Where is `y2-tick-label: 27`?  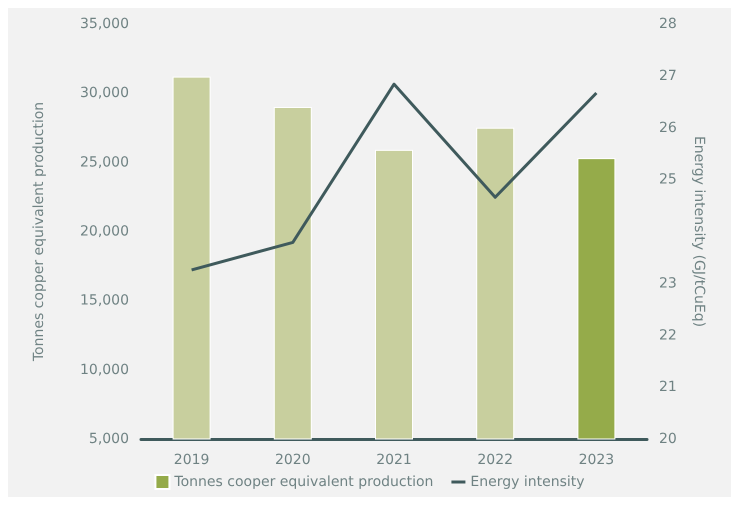
y2-tick-label: 27 is located at coordinates (668, 76).